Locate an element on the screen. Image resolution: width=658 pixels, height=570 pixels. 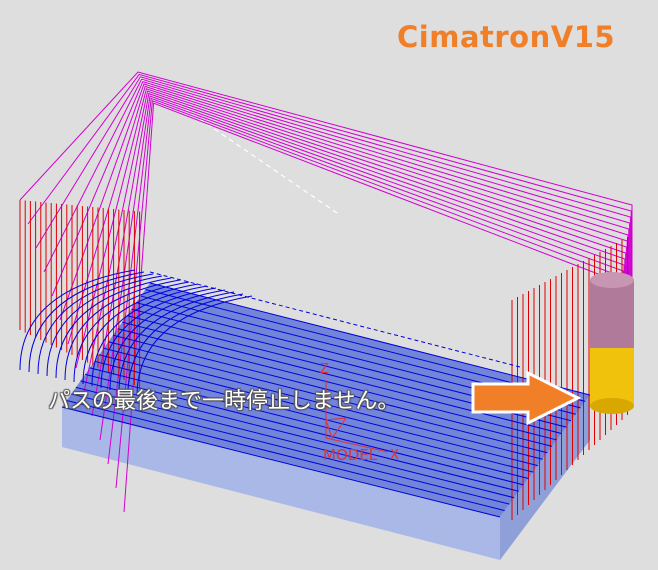
axis-origin-marker is located at coordinates (336, 428).